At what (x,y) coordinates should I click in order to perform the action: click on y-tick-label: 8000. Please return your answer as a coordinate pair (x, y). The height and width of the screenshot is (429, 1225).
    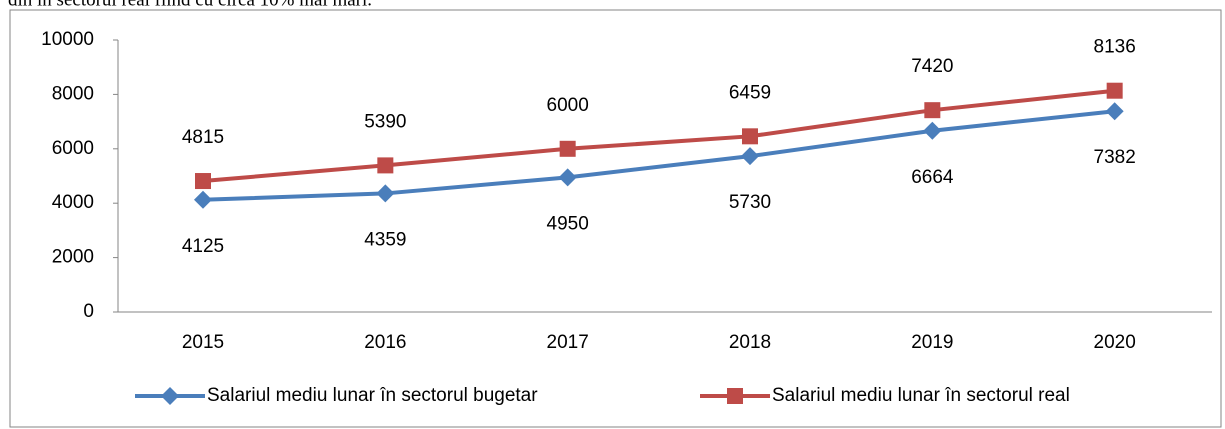
    Looking at the image, I should click on (73, 93).